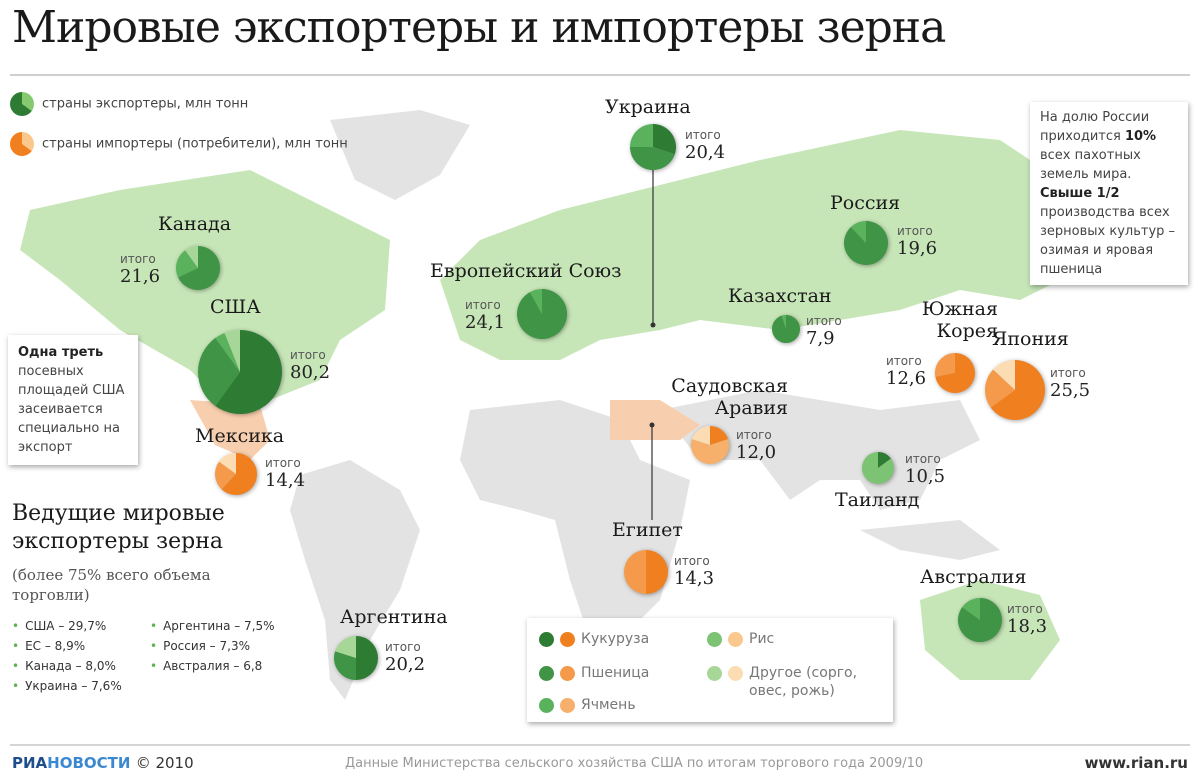  I want to click on total-value: 12,6, so click(906, 378).